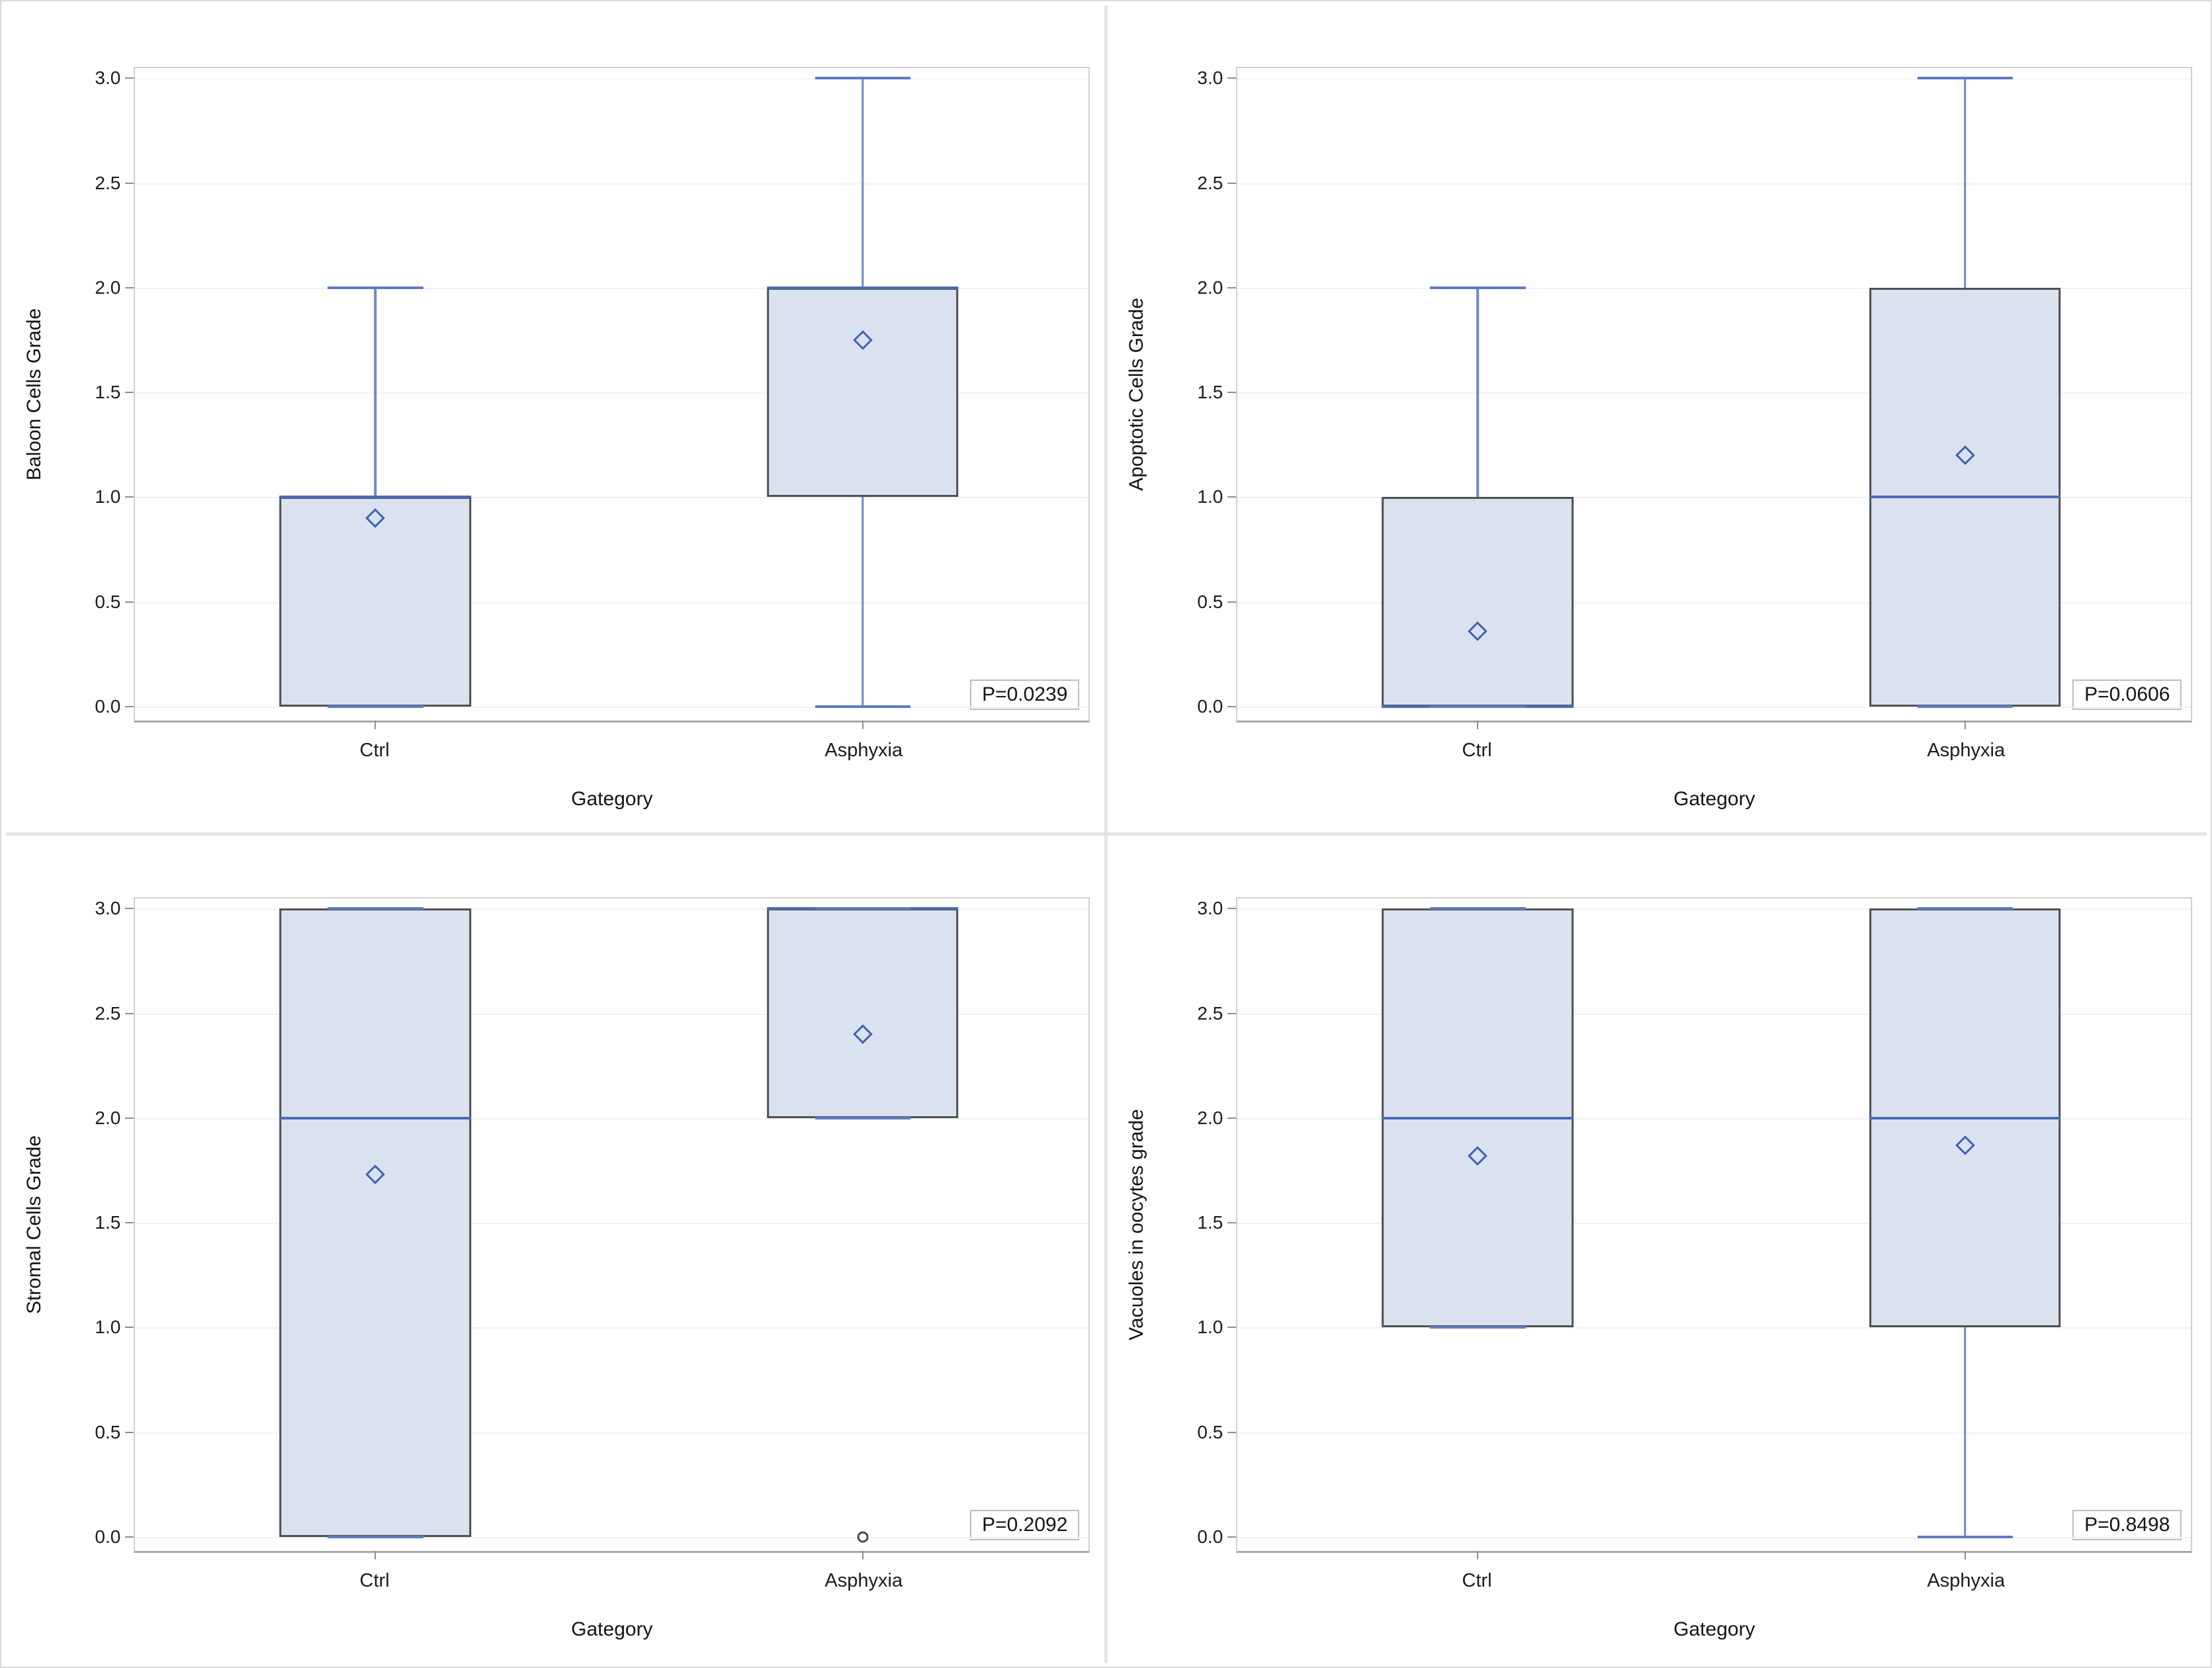 The width and height of the screenshot is (2212, 1668). I want to click on p-value-box: P=0.8498, so click(2127, 1524).